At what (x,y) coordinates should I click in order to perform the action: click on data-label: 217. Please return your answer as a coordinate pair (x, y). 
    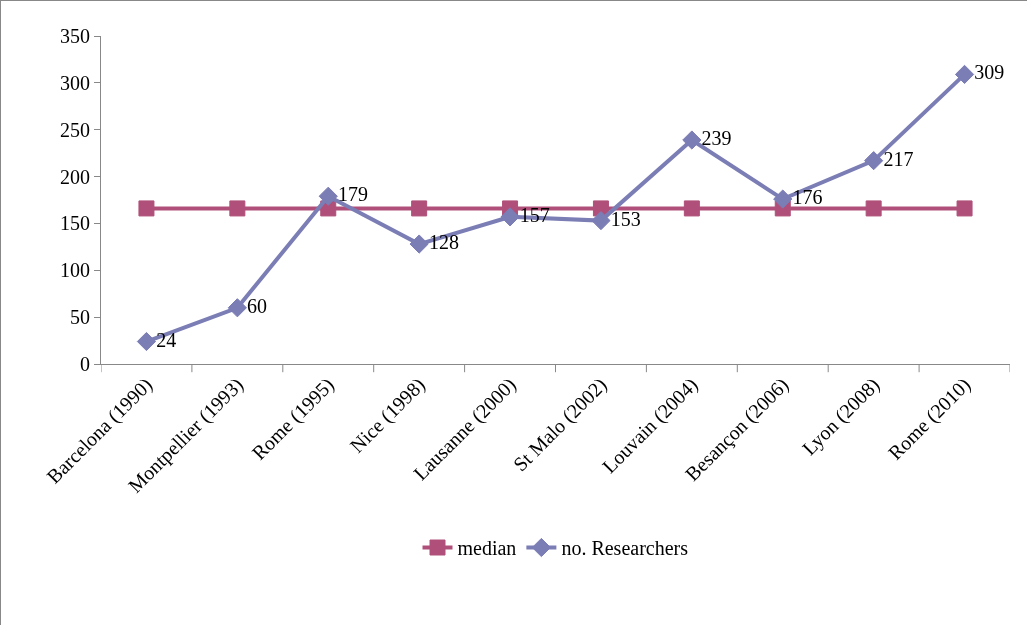
    Looking at the image, I should click on (898, 158).